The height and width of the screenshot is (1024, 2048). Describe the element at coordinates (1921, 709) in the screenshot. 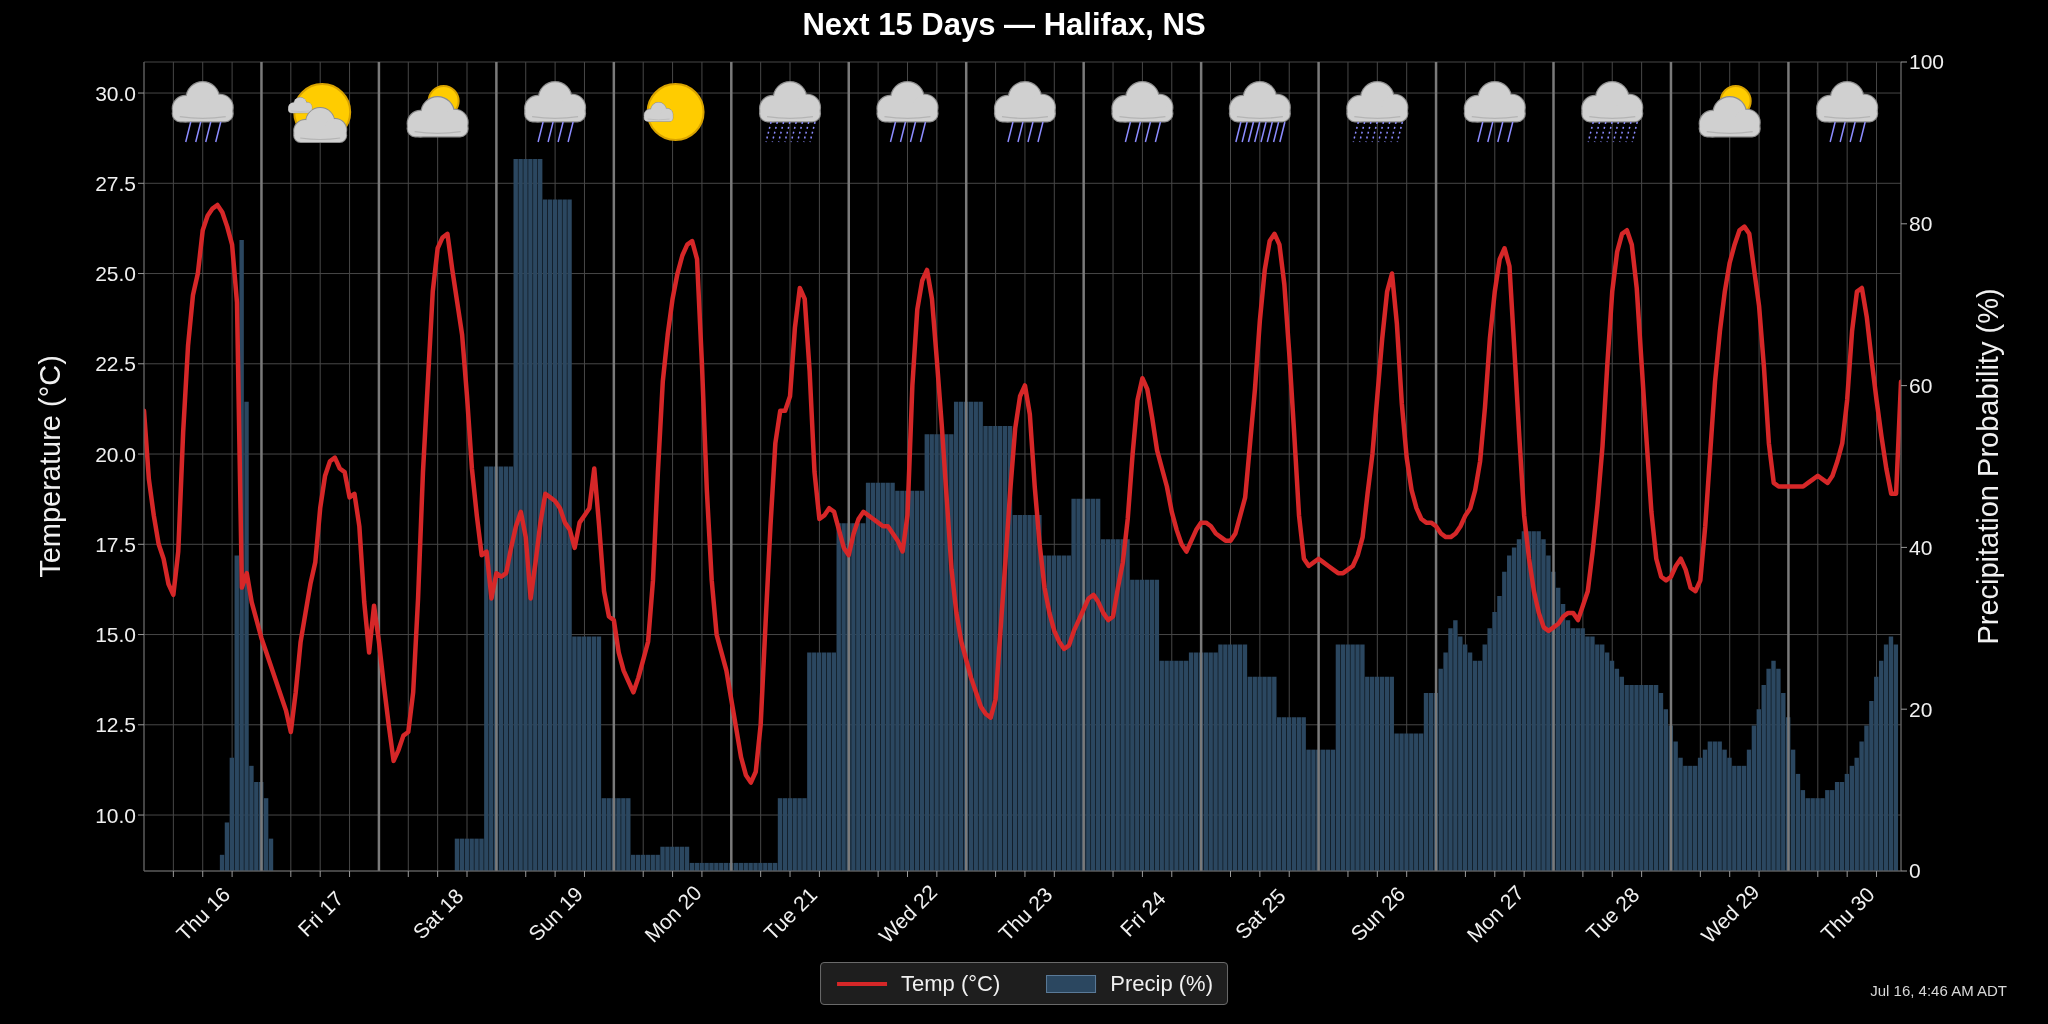

I see `y2-tick-label: 20` at that location.